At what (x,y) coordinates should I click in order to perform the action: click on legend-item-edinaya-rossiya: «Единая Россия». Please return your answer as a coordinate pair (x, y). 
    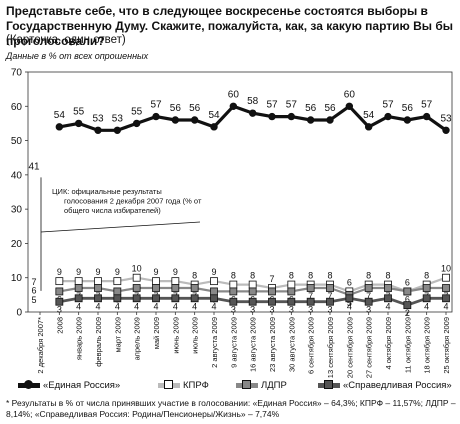
    Looking at the image, I should click on (69, 385).